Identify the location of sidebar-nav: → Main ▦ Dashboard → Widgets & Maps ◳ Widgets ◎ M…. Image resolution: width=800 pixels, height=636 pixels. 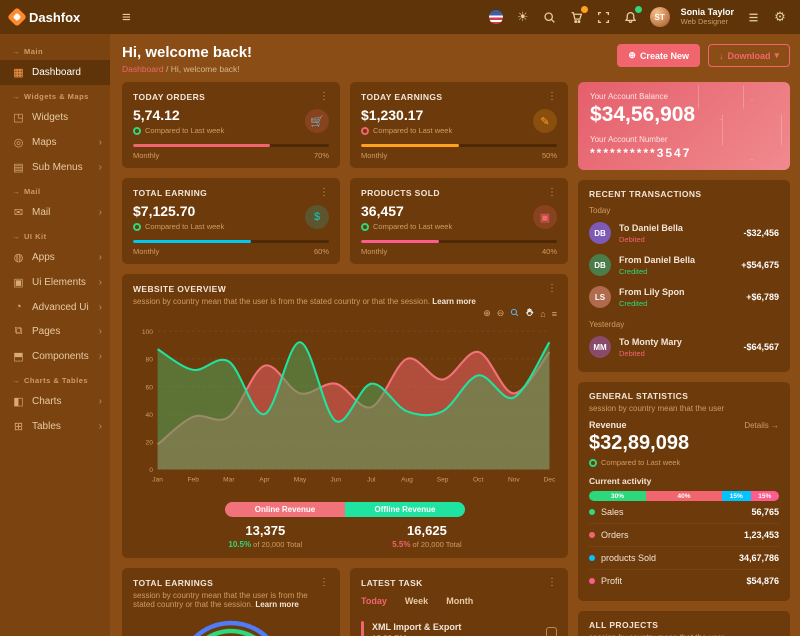
(55, 239).